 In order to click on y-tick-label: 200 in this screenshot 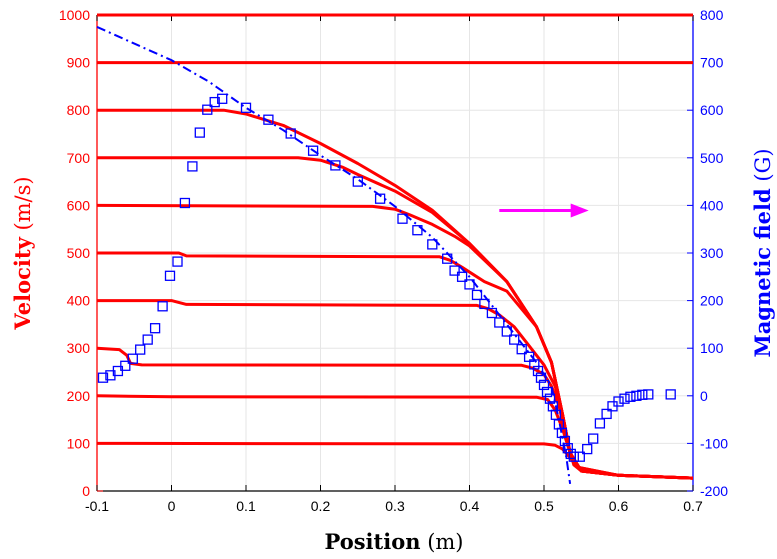, I will do `click(79, 396)`.